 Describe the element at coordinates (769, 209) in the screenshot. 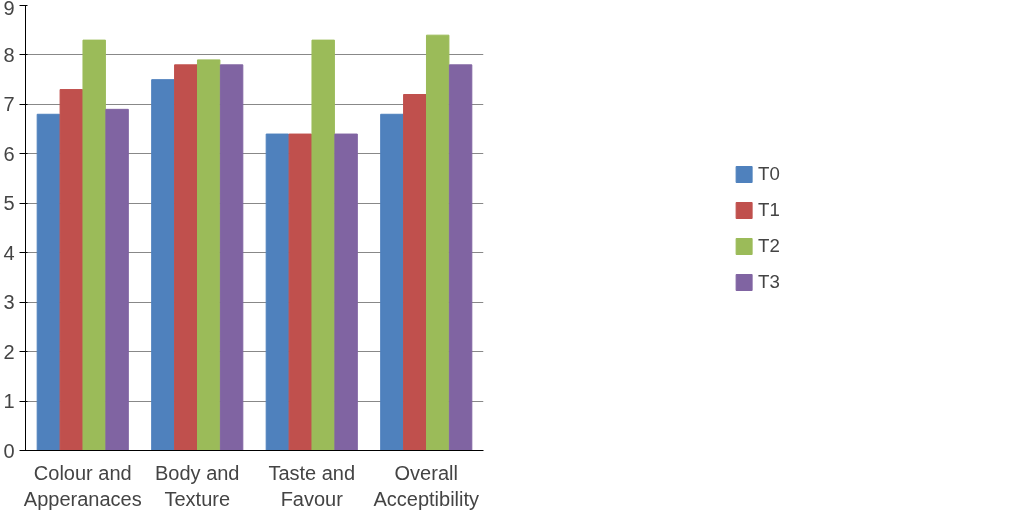

I see `legend-label: T1` at that location.